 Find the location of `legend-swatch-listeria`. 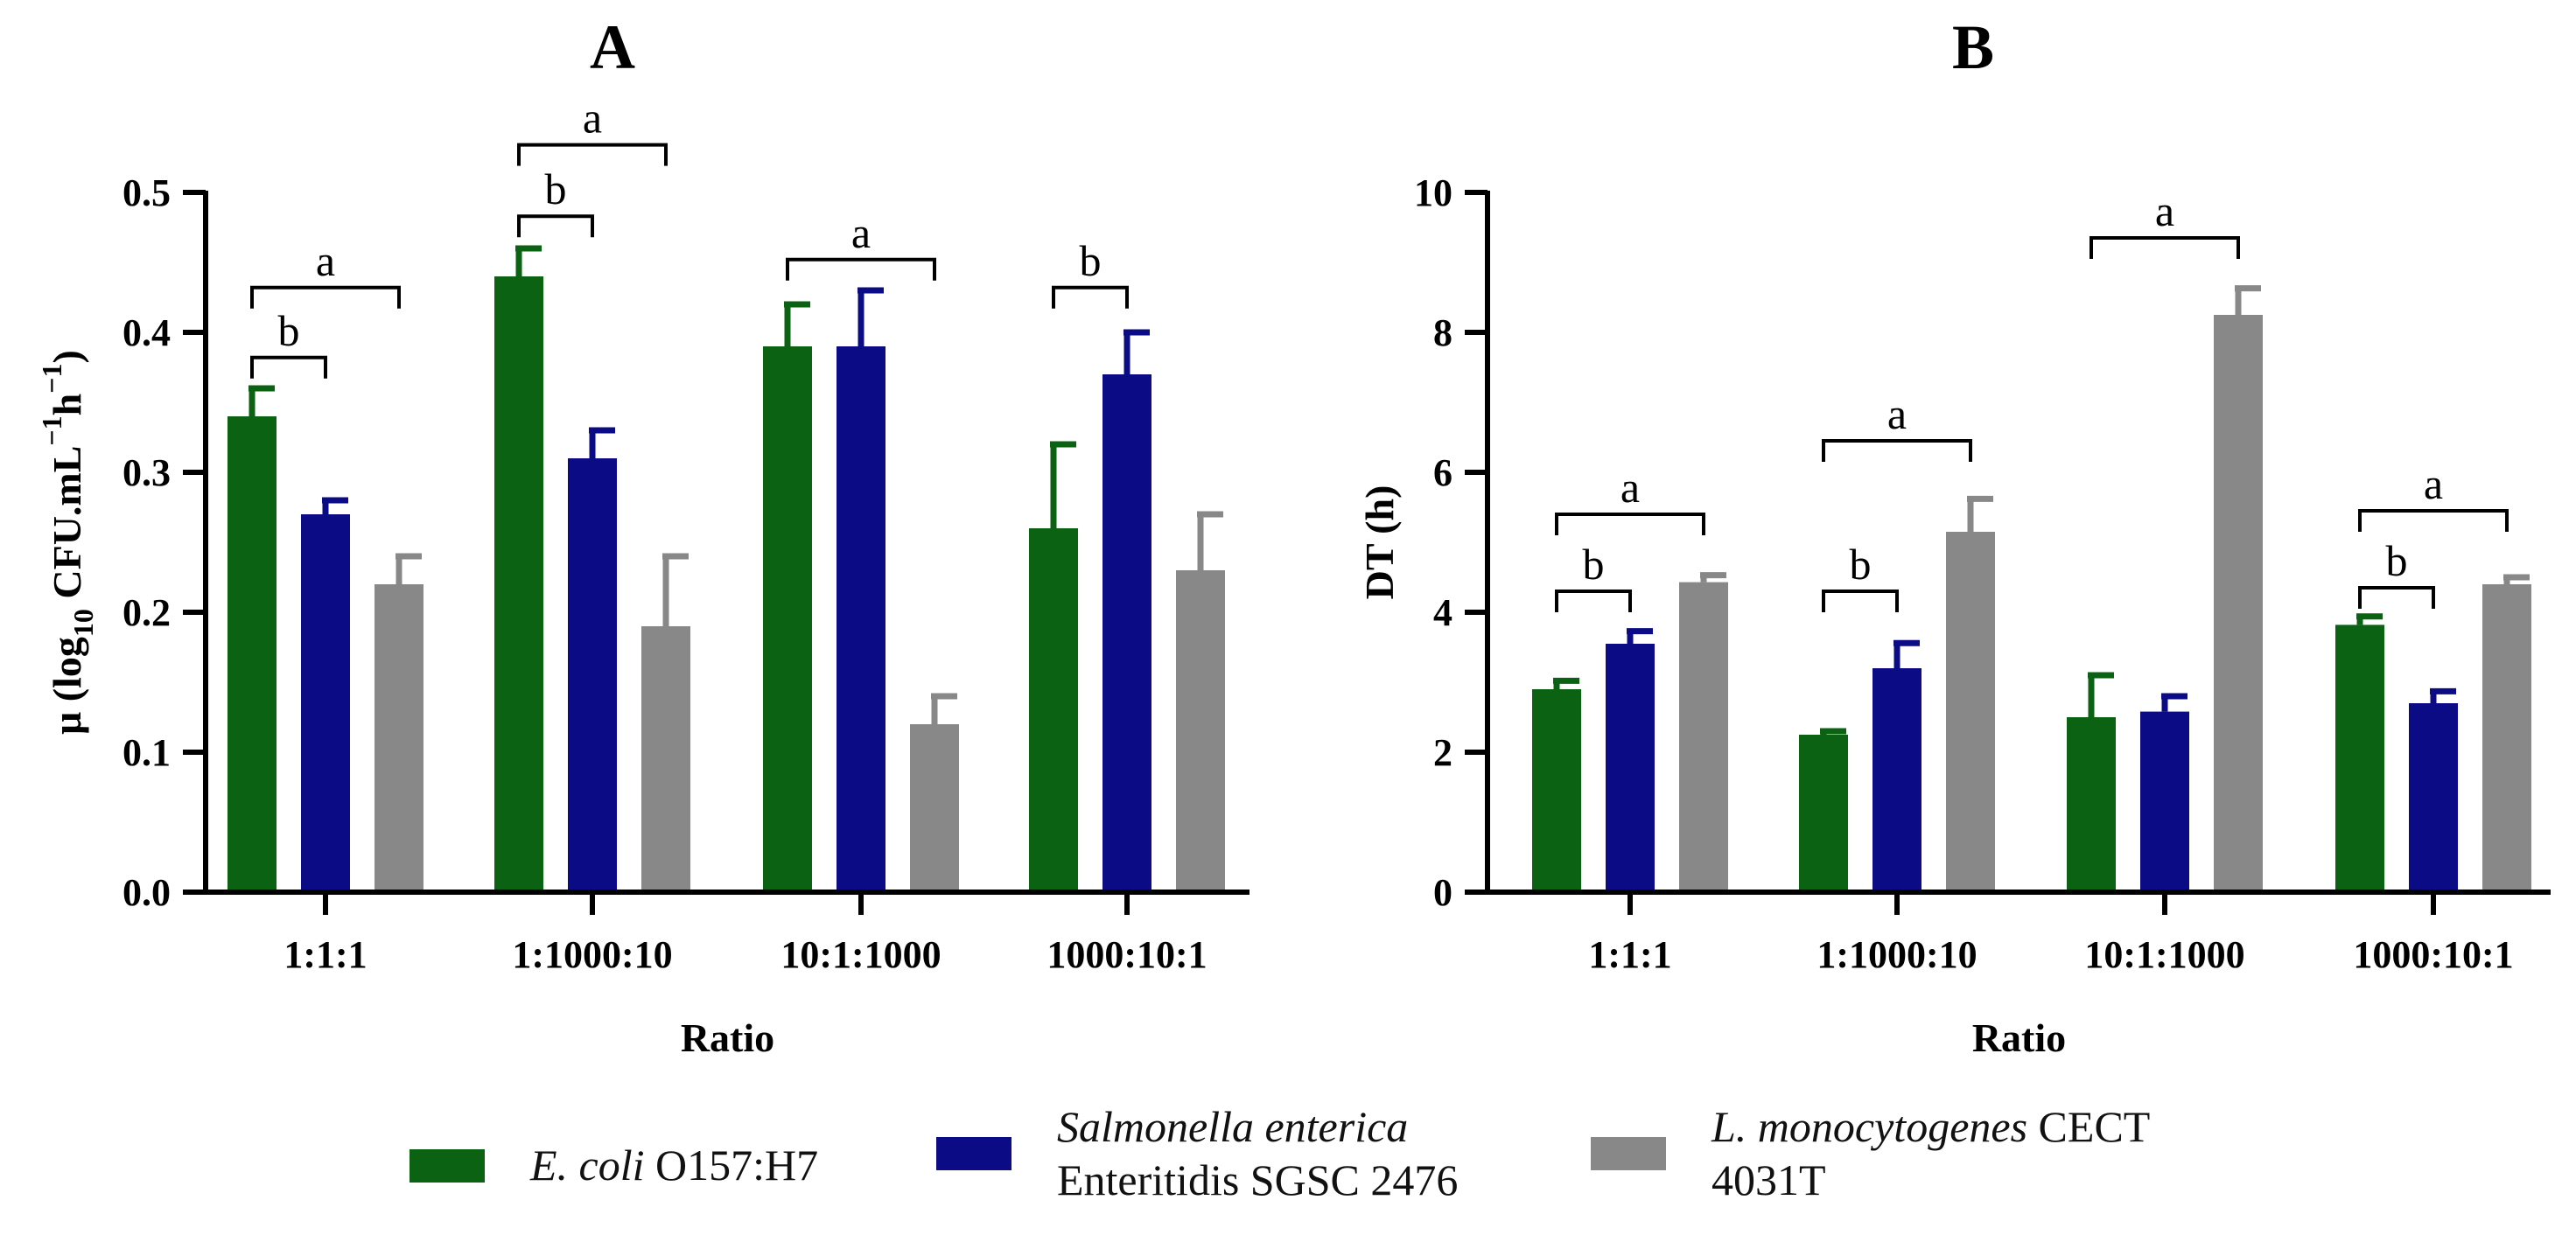

legend-swatch-listeria is located at coordinates (1628, 1153).